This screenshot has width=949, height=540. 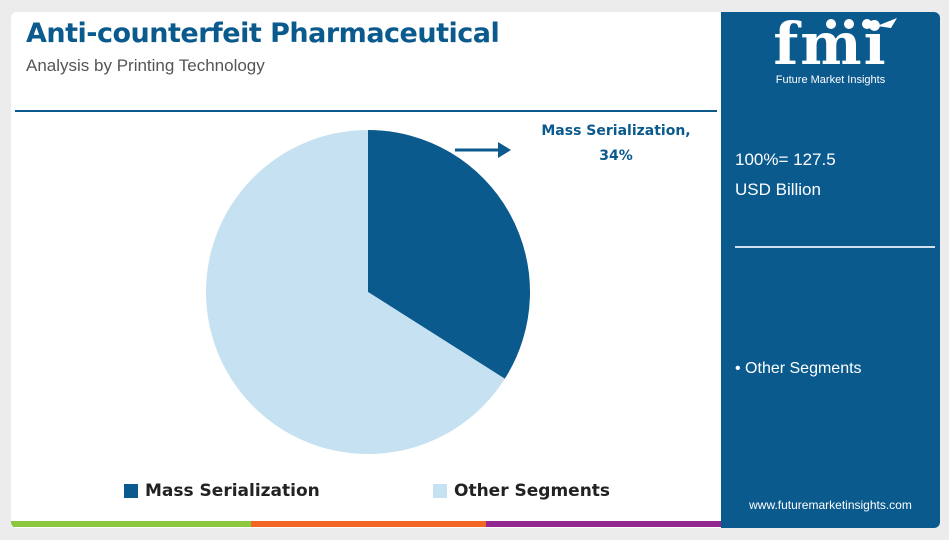 I want to click on brand-logo: fmi, so click(x=830, y=45).